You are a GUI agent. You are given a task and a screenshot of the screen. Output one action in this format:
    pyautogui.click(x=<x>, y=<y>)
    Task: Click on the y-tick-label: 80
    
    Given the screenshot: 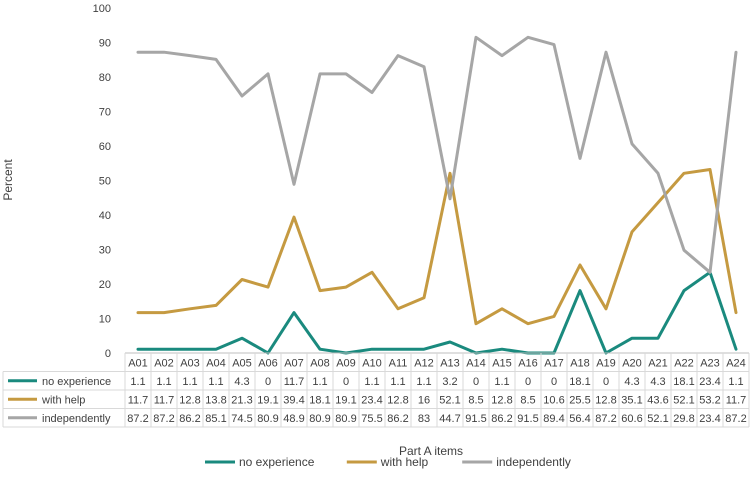 What is the action you would take?
    pyautogui.click(x=105, y=78)
    